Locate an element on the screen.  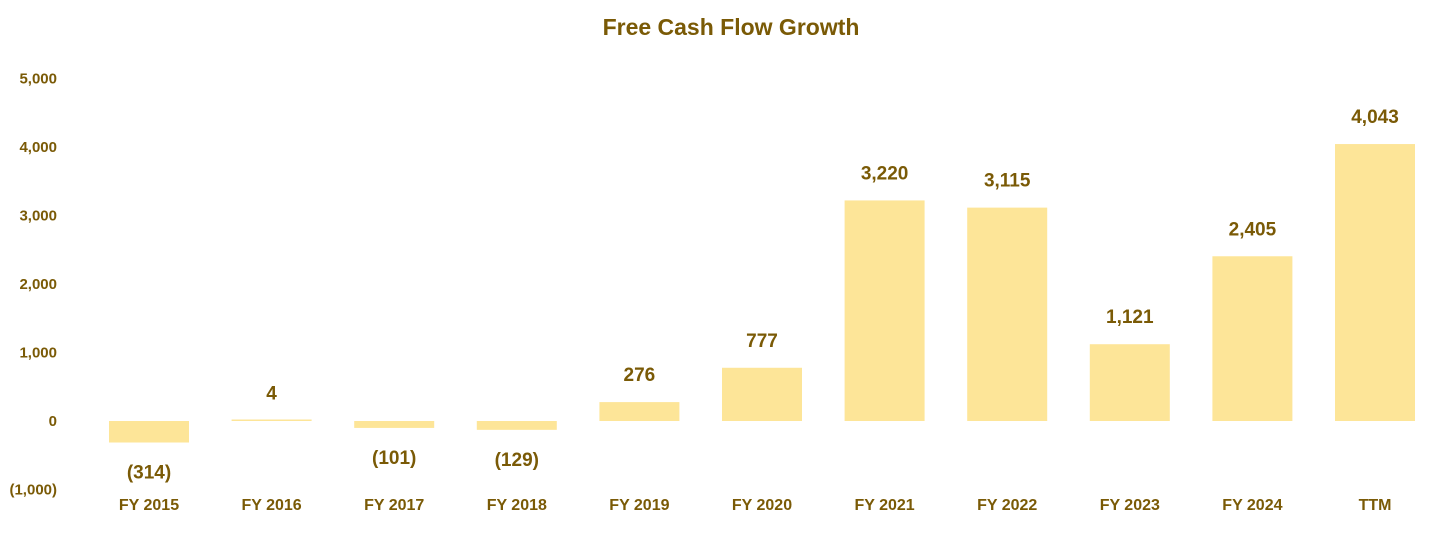
x-tick-label: FY 2020 is located at coordinates (762, 505).